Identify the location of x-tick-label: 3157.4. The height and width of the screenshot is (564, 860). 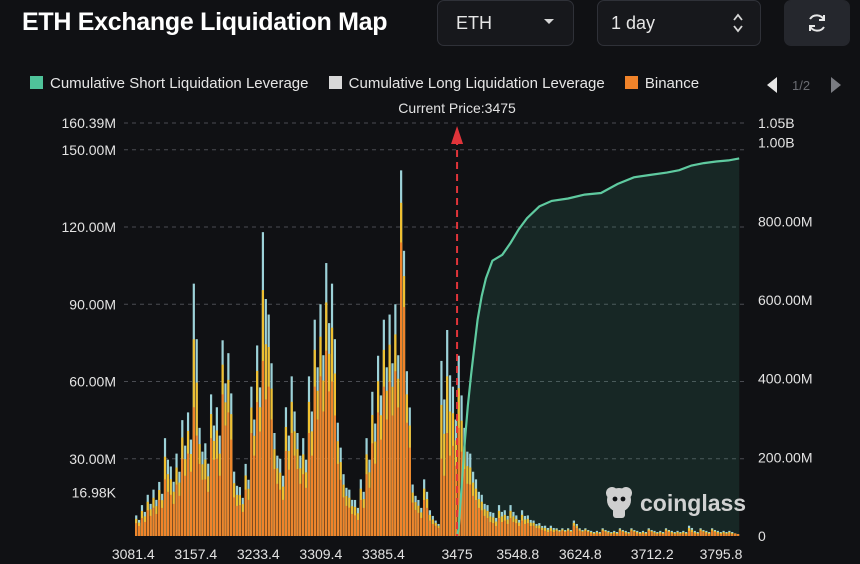
(195, 554).